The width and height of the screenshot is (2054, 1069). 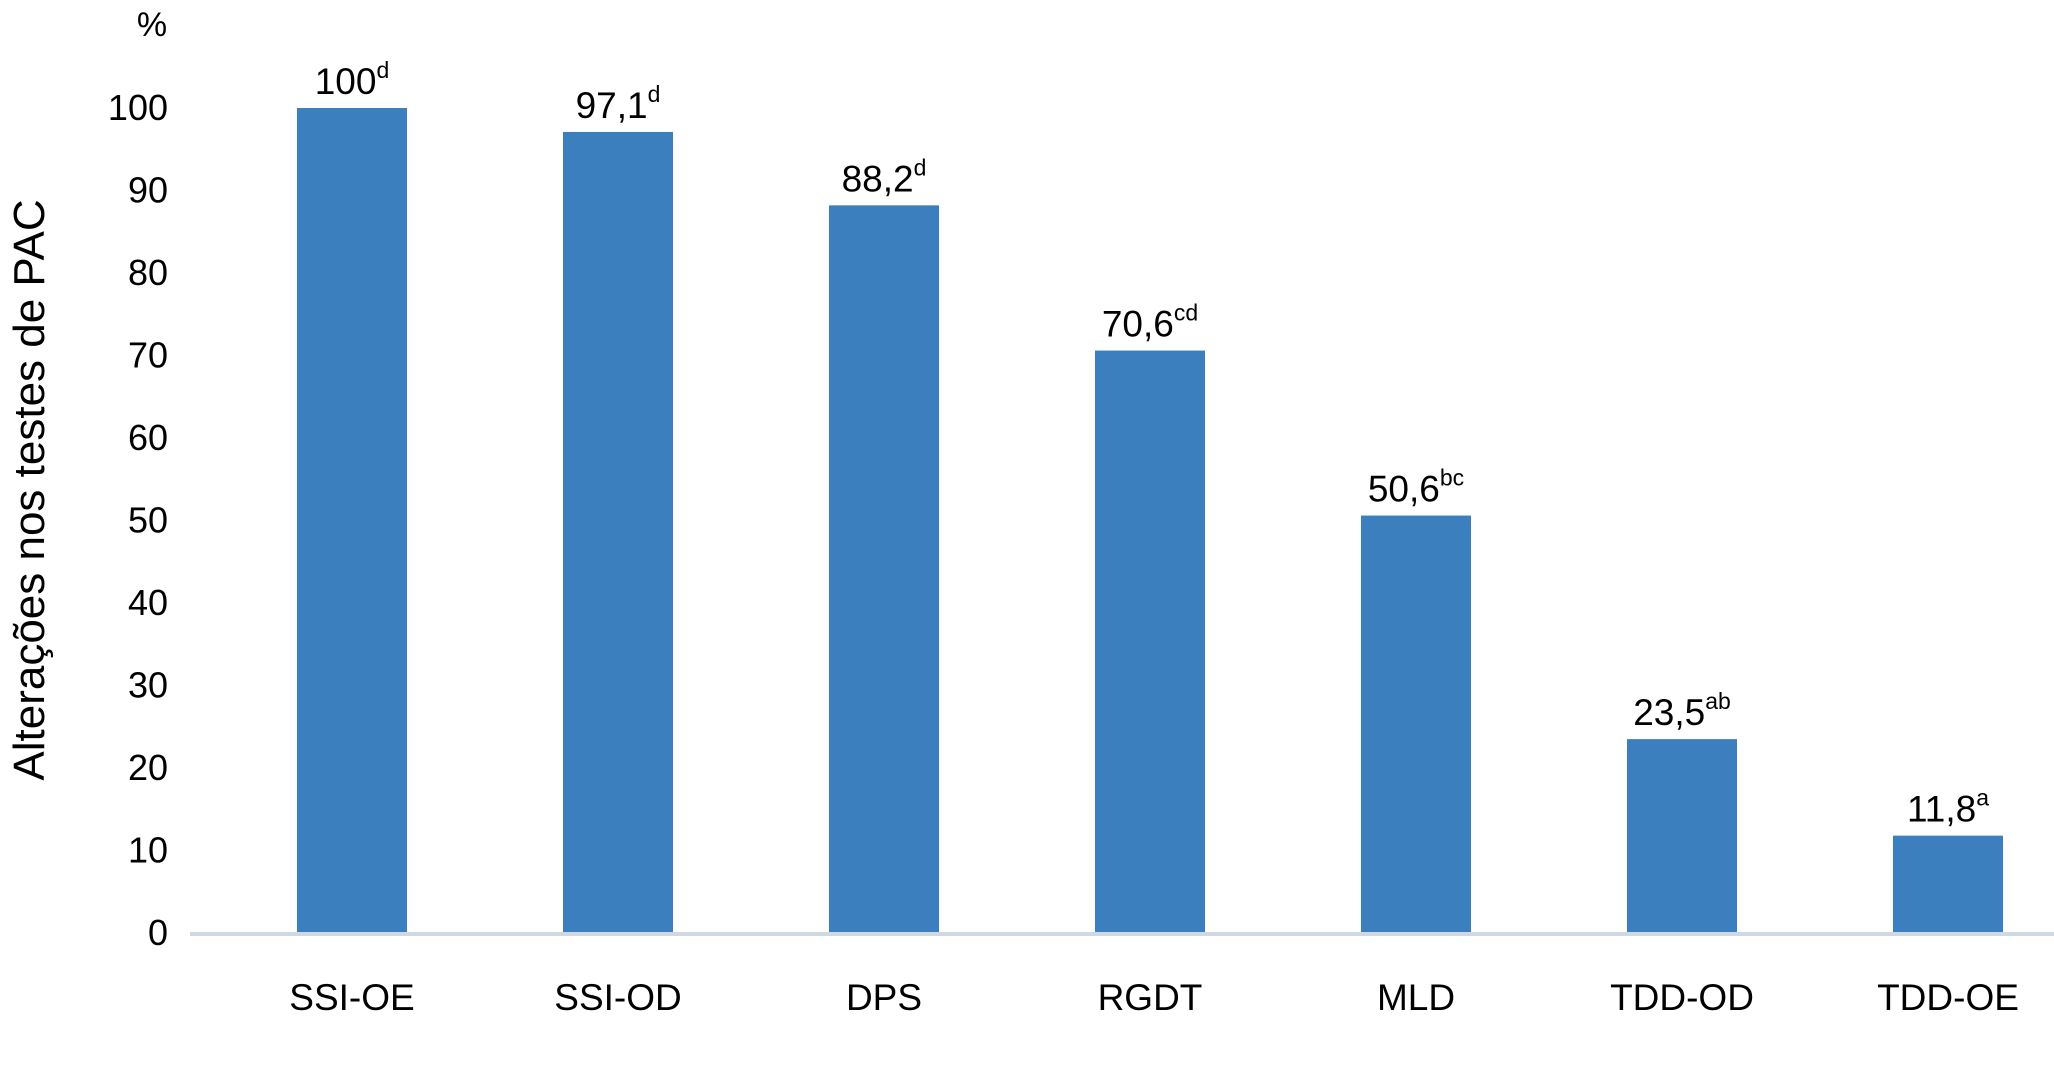 What do you see at coordinates (148, 602) in the screenshot?
I see `y-tick-label: 40` at bounding box center [148, 602].